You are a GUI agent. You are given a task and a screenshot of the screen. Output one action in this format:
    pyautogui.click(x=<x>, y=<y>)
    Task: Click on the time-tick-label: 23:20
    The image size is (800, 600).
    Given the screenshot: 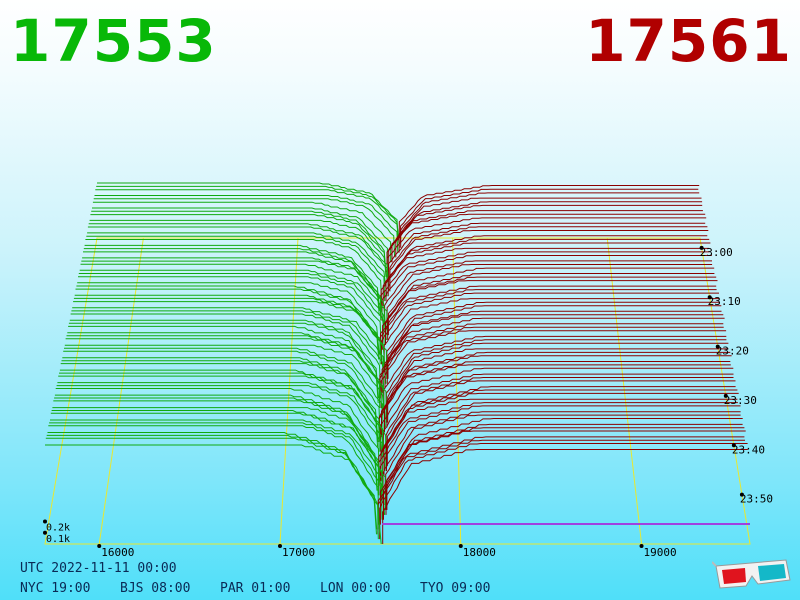 What is the action you would take?
    pyautogui.click(x=732, y=351)
    